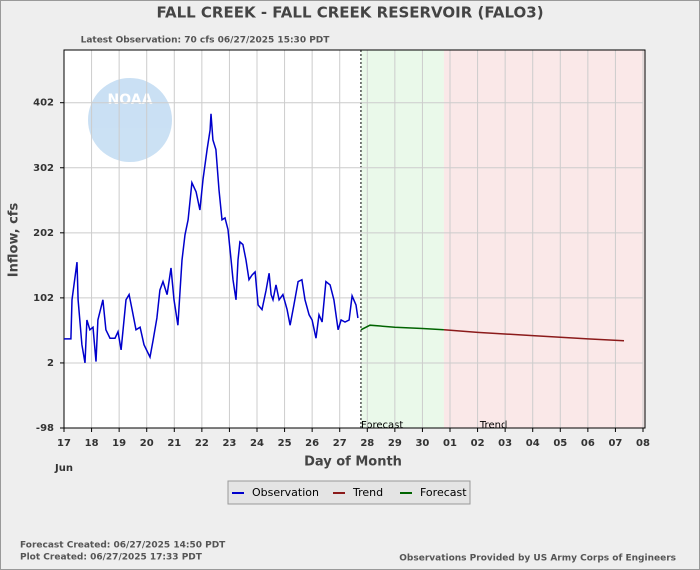  I want to click on footer-text: Forecast Created: 06/27/2025 14:50 PDT, so click(123, 546).